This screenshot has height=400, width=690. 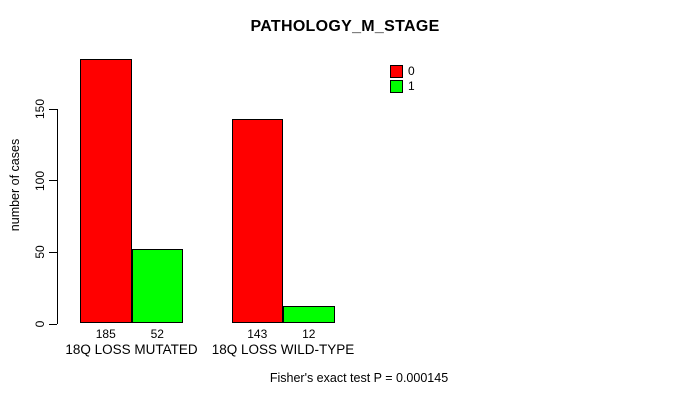 I want to click on bar-0-18q-loss-wild-type, so click(x=257, y=221).